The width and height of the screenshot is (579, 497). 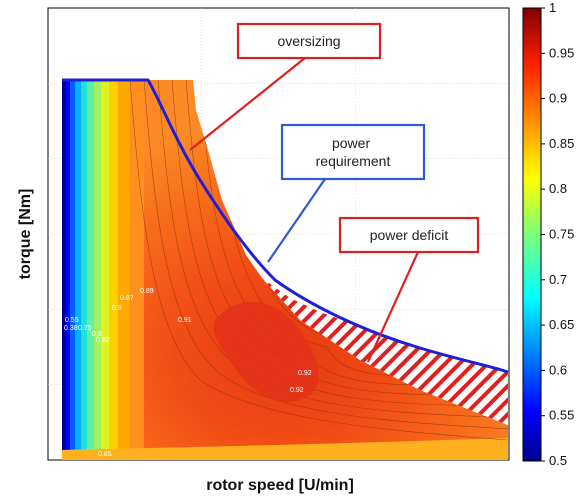 I want to click on colorbar-ticks: 0.5 0.55 0.6 0.65 0.7 0.75 0.8 0.85 0.9 0.95 1, so click(x=557, y=234).